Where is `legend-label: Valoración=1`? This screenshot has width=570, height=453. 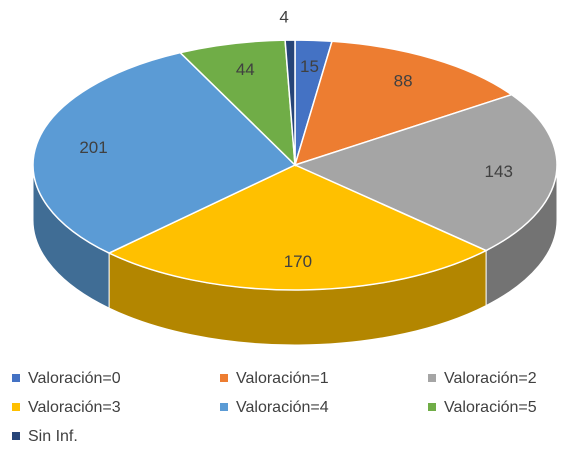
legend-label: Valoración=1 is located at coordinates (282, 378).